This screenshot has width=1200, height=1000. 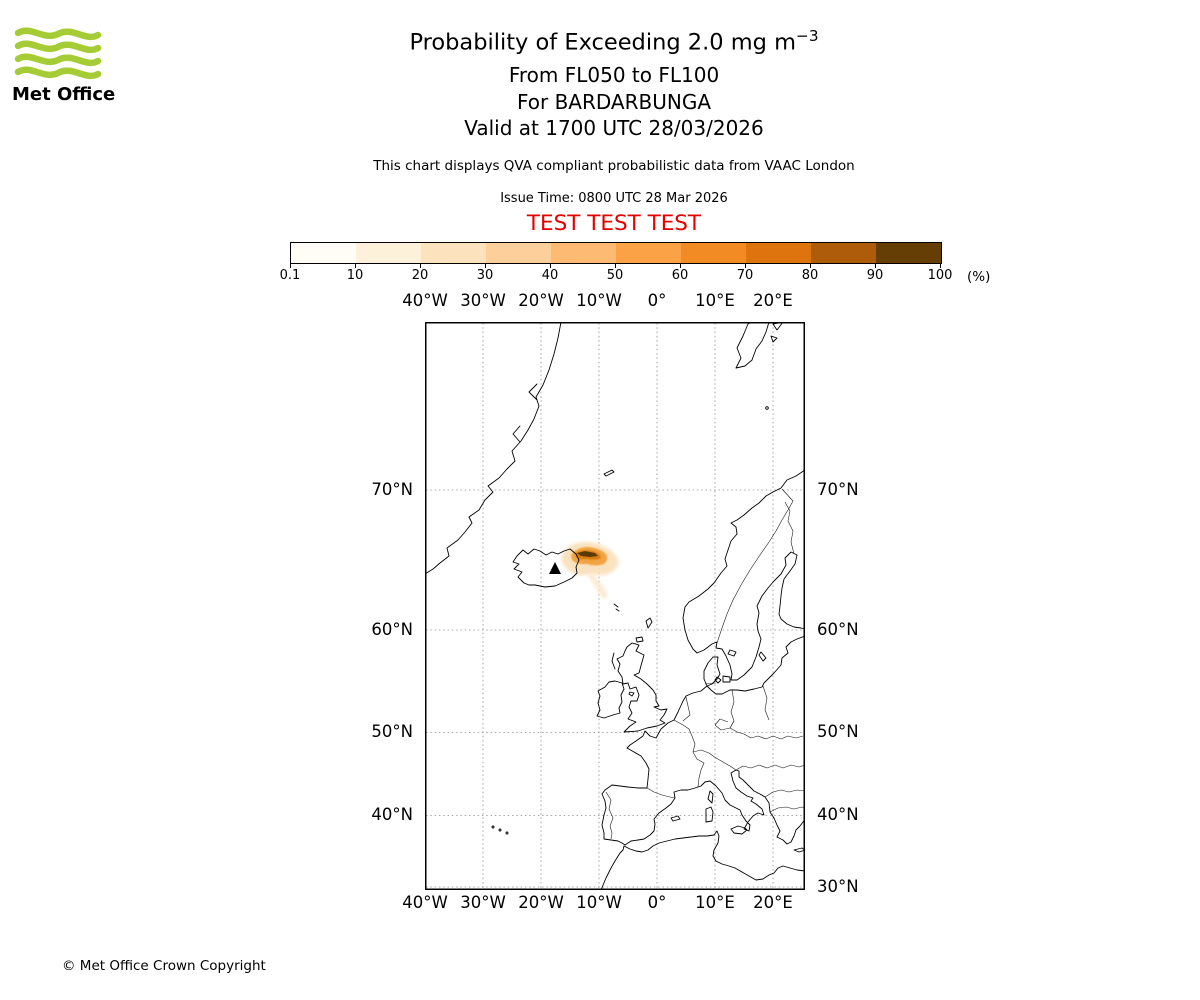 I want to click on probability-colorbar, so click(x=616, y=253).